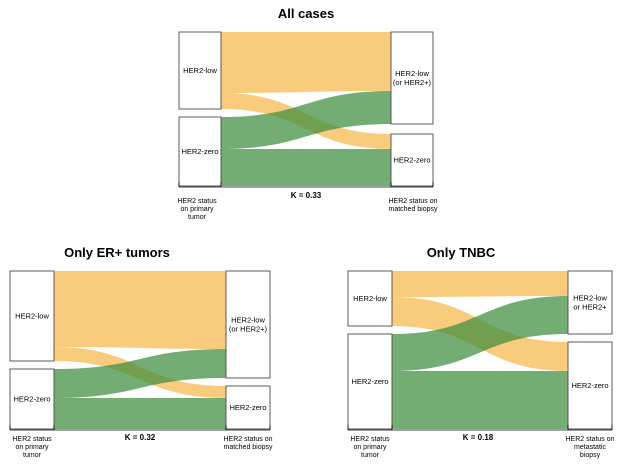 The image size is (617, 473). Describe the element at coordinates (306, 13) in the screenshot. I see `panel-title: All cases` at that location.